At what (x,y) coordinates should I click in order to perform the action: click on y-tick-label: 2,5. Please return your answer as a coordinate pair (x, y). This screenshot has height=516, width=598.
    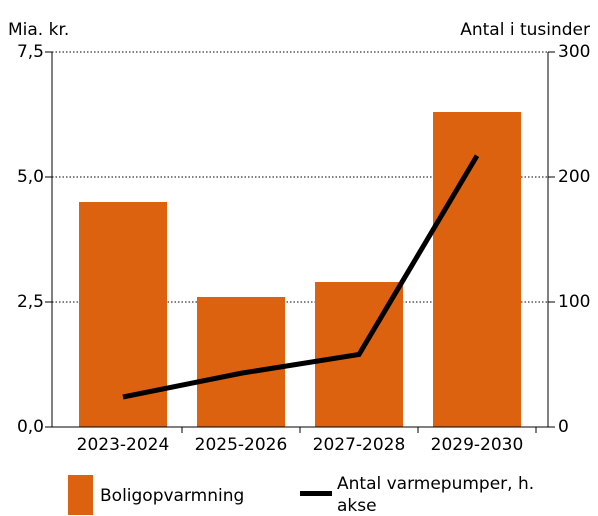
    Looking at the image, I should click on (30, 302).